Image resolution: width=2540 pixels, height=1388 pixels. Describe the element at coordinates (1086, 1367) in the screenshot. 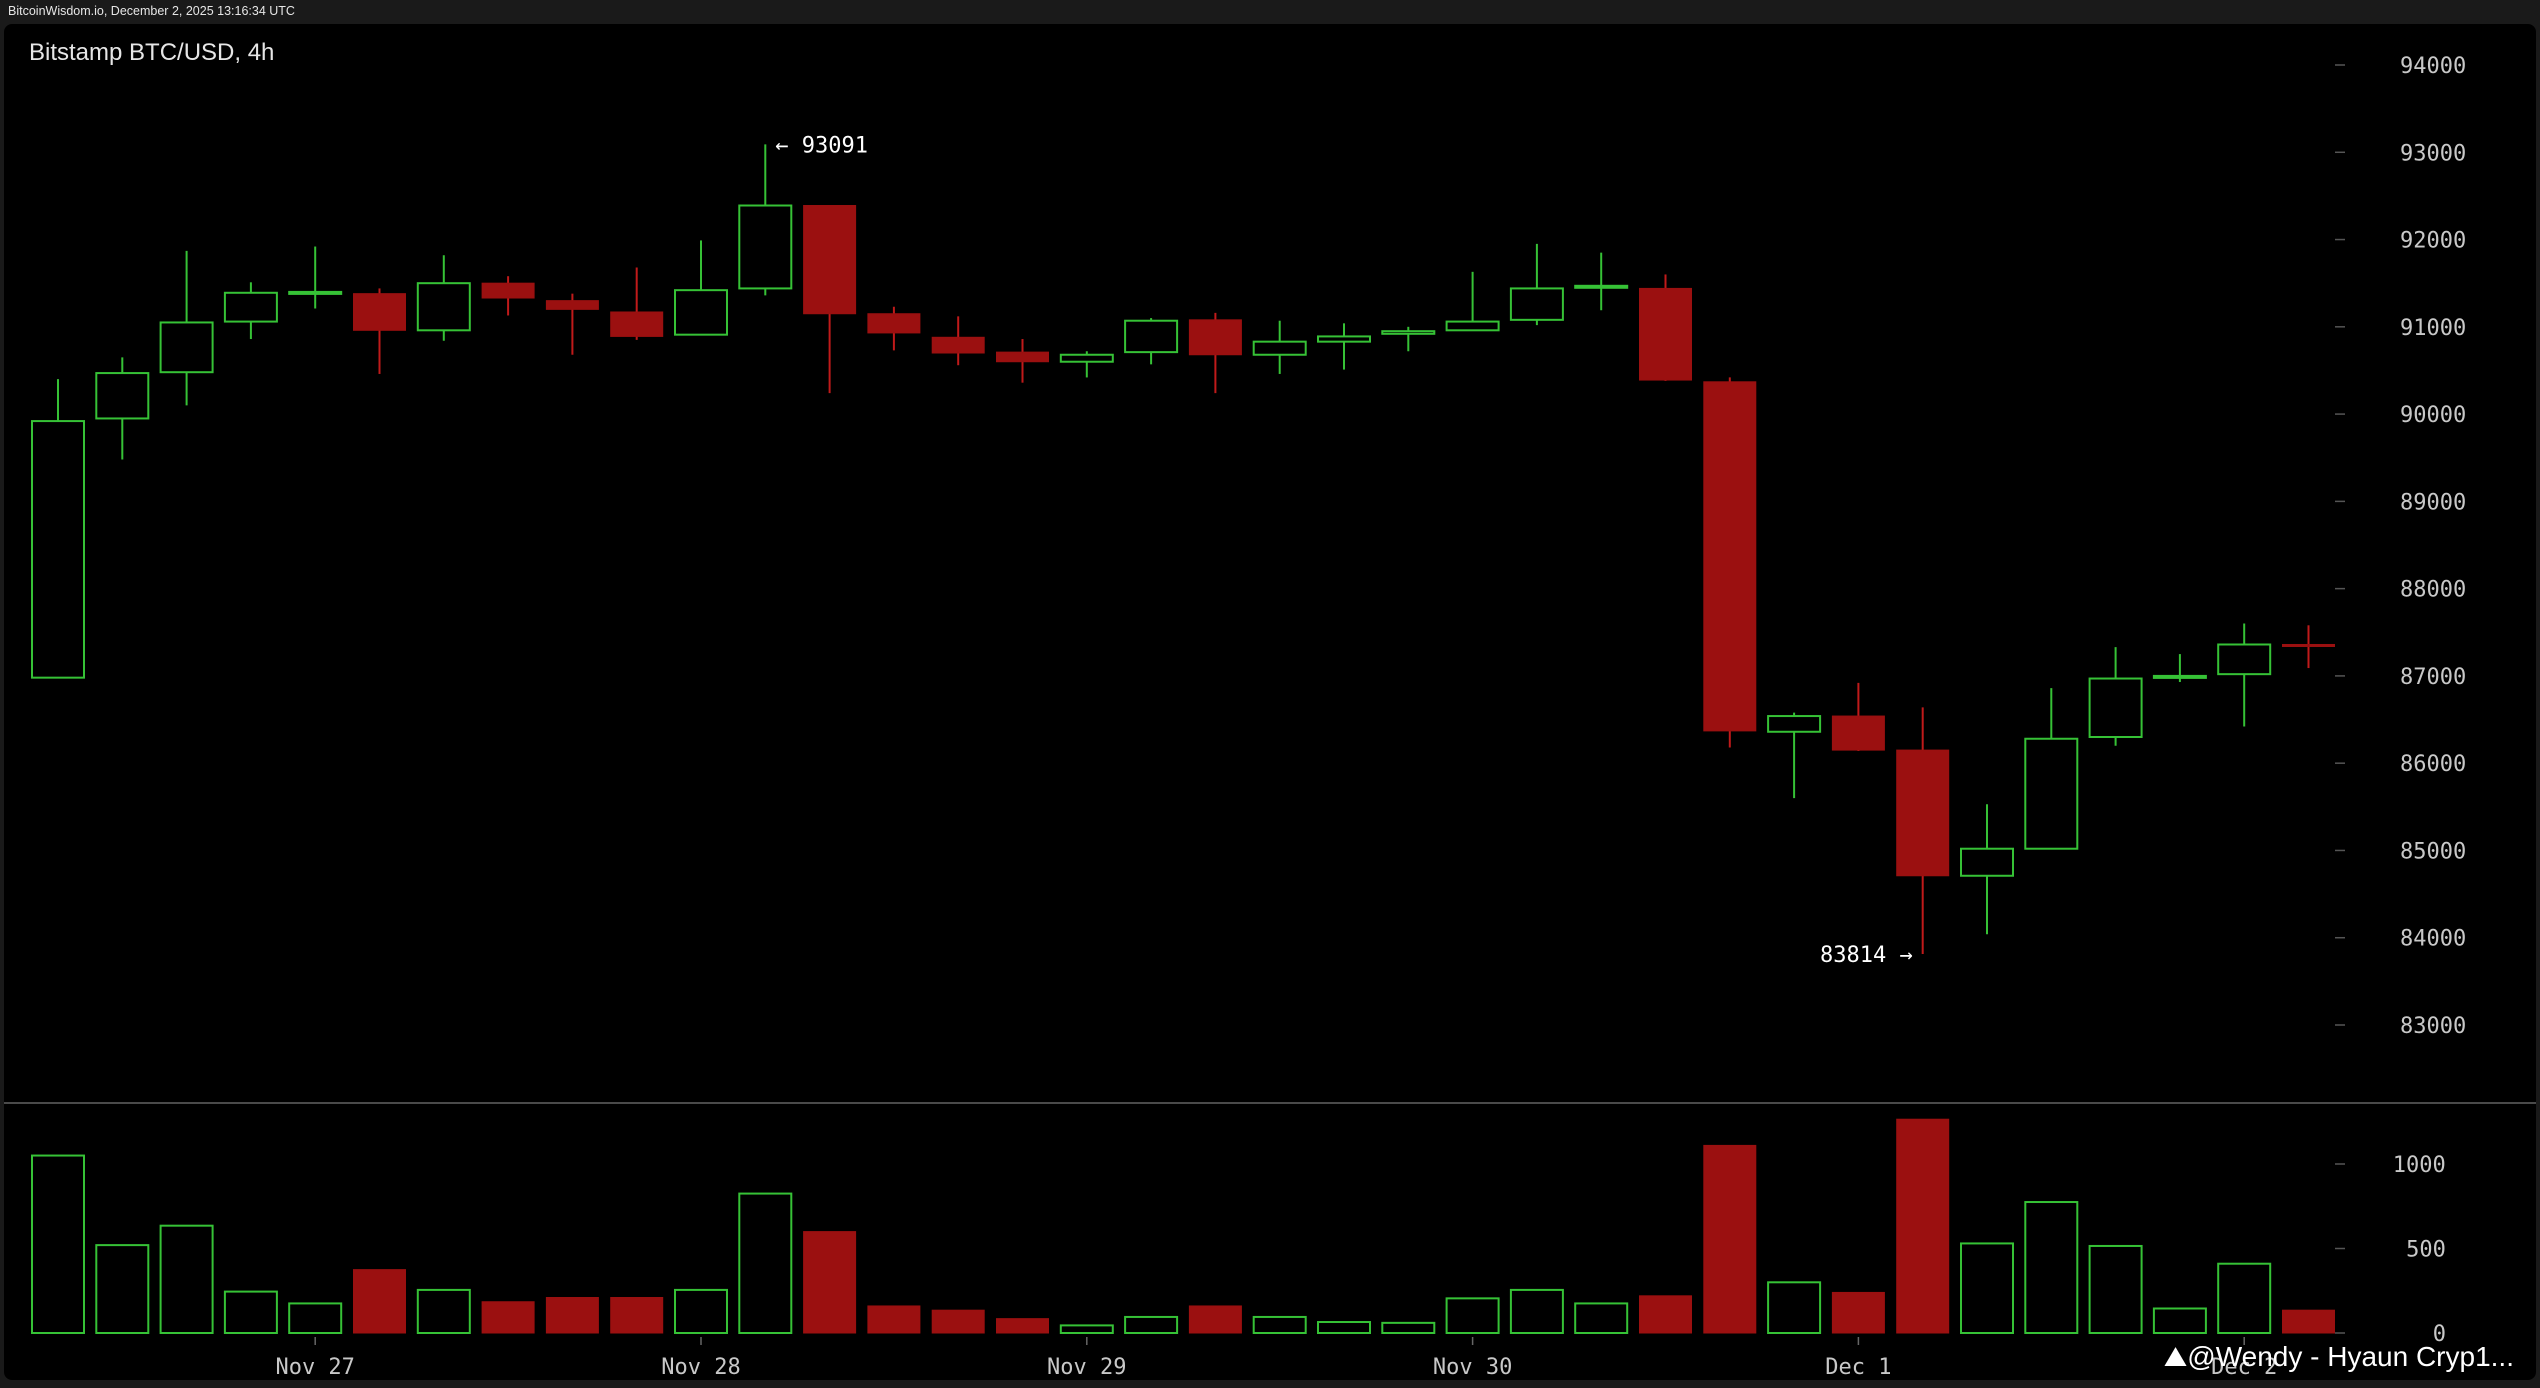

I see `time-tick-label: Nov 29` at that location.